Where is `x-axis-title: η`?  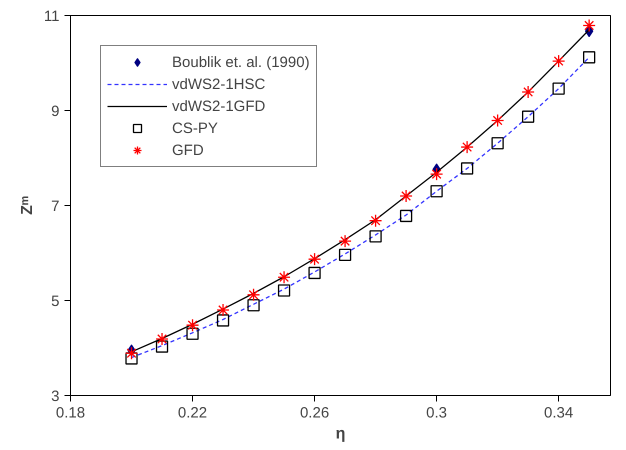 x-axis-title: η is located at coordinates (341, 434).